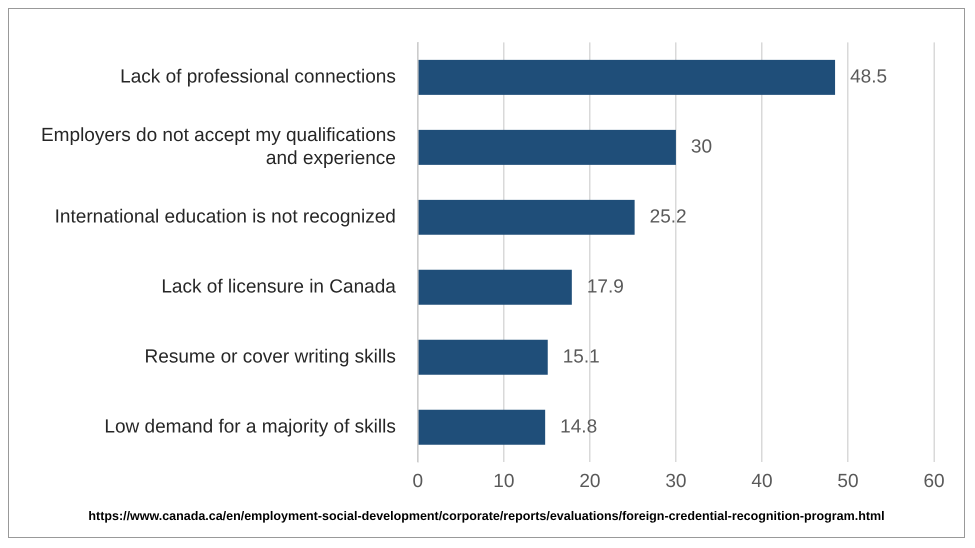 This screenshot has width=975, height=548. What do you see at coordinates (581, 357) in the screenshot?
I see `data-label: 15.1` at bounding box center [581, 357].